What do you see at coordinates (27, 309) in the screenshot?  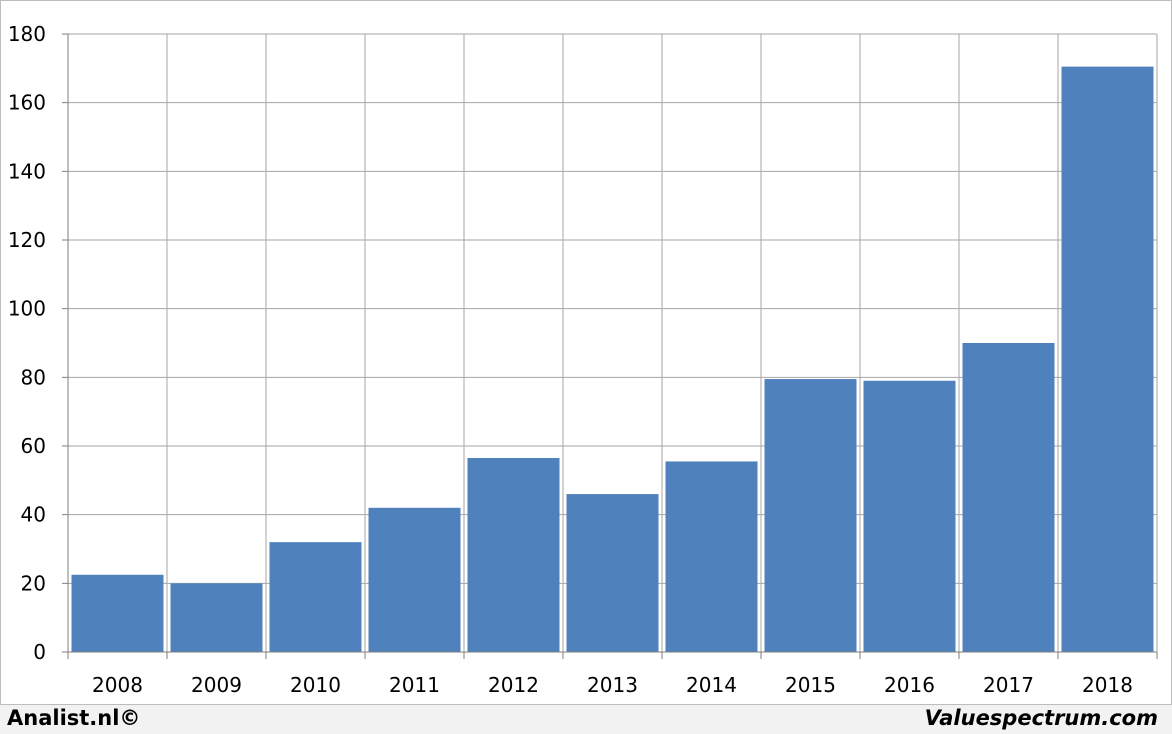 I see `y-tick-label: 100` at bounding box center [27, 309].